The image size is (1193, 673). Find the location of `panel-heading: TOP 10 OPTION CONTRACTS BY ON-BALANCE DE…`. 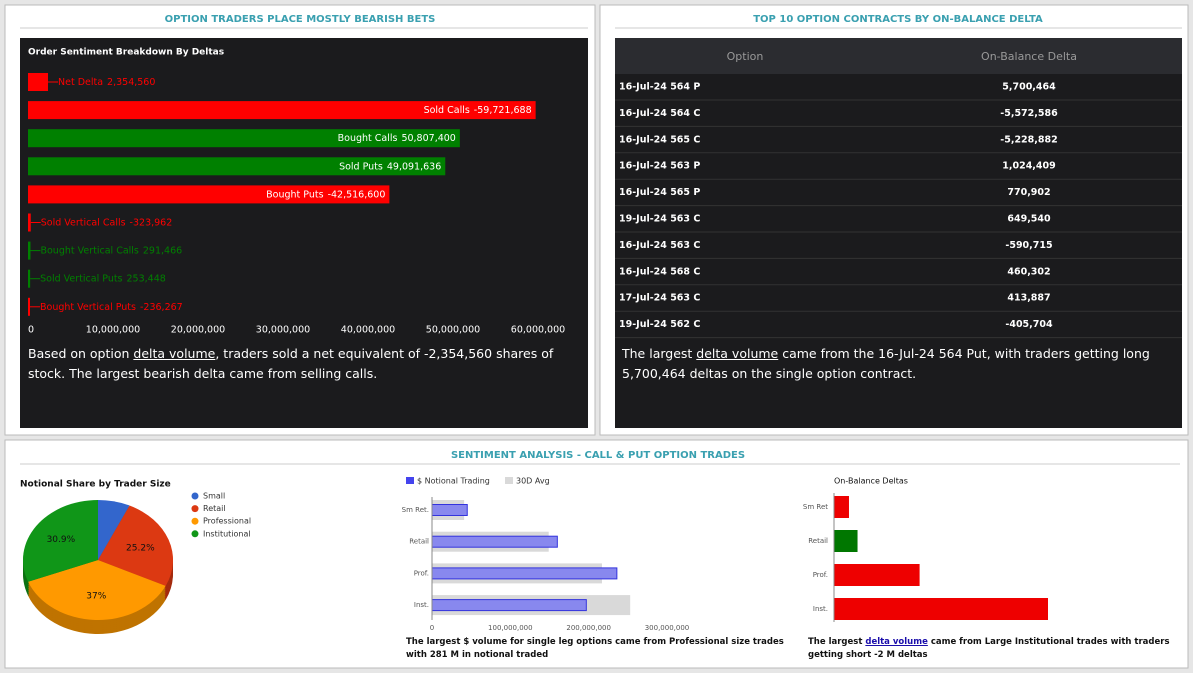

panel-heading: TOP 10 OPTION CONTRACTS BY ON-BALANCE DE… is located at coordinates (898, 19).